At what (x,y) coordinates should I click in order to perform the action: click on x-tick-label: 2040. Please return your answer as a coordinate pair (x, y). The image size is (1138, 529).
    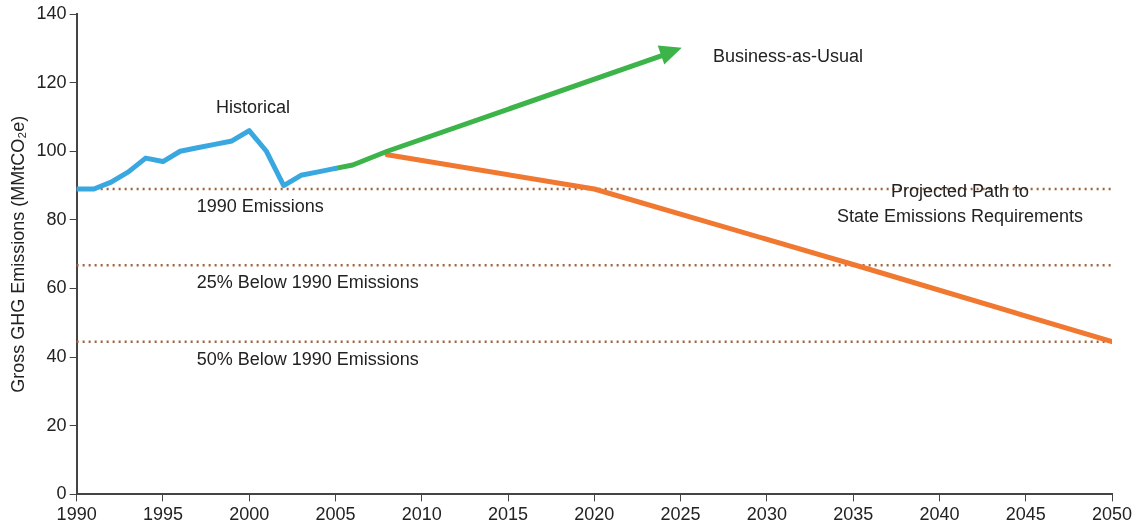
    Looking at the image, I should click on (939, 514).